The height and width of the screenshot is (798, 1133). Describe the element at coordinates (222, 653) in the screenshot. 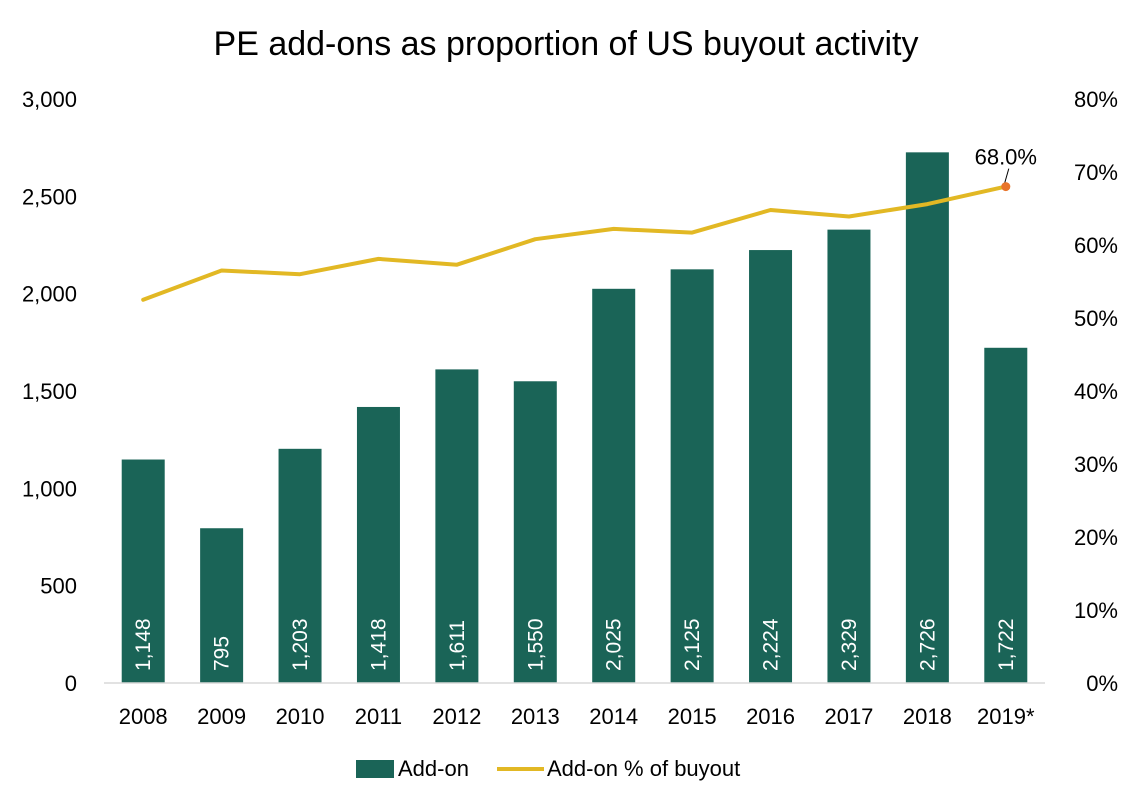

I see `bar-data-label: 795` at that location.